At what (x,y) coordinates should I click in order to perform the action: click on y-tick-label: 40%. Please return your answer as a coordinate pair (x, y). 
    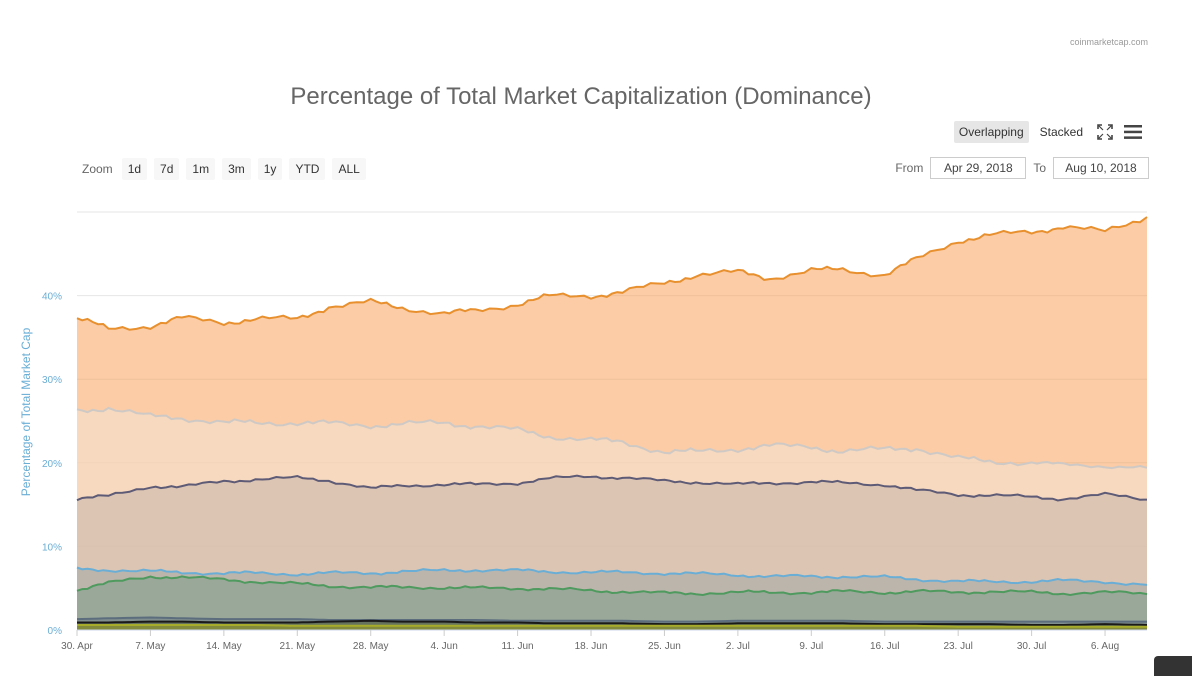
    Looking at the image, I should click on (52, 297).